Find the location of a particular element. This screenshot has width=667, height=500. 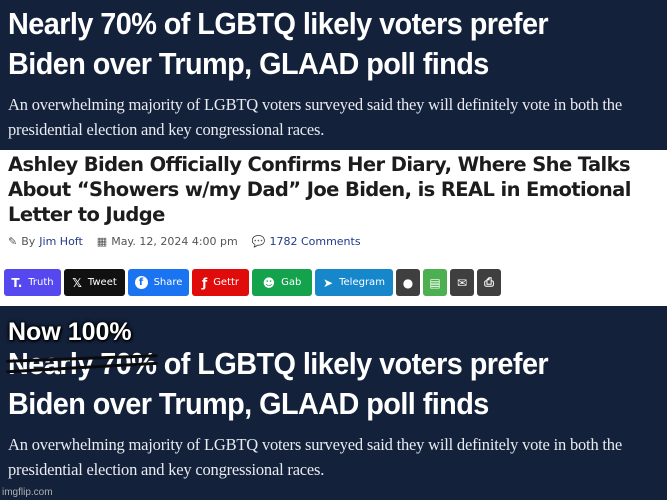

by-label: By is located at coordinates (28, 241).